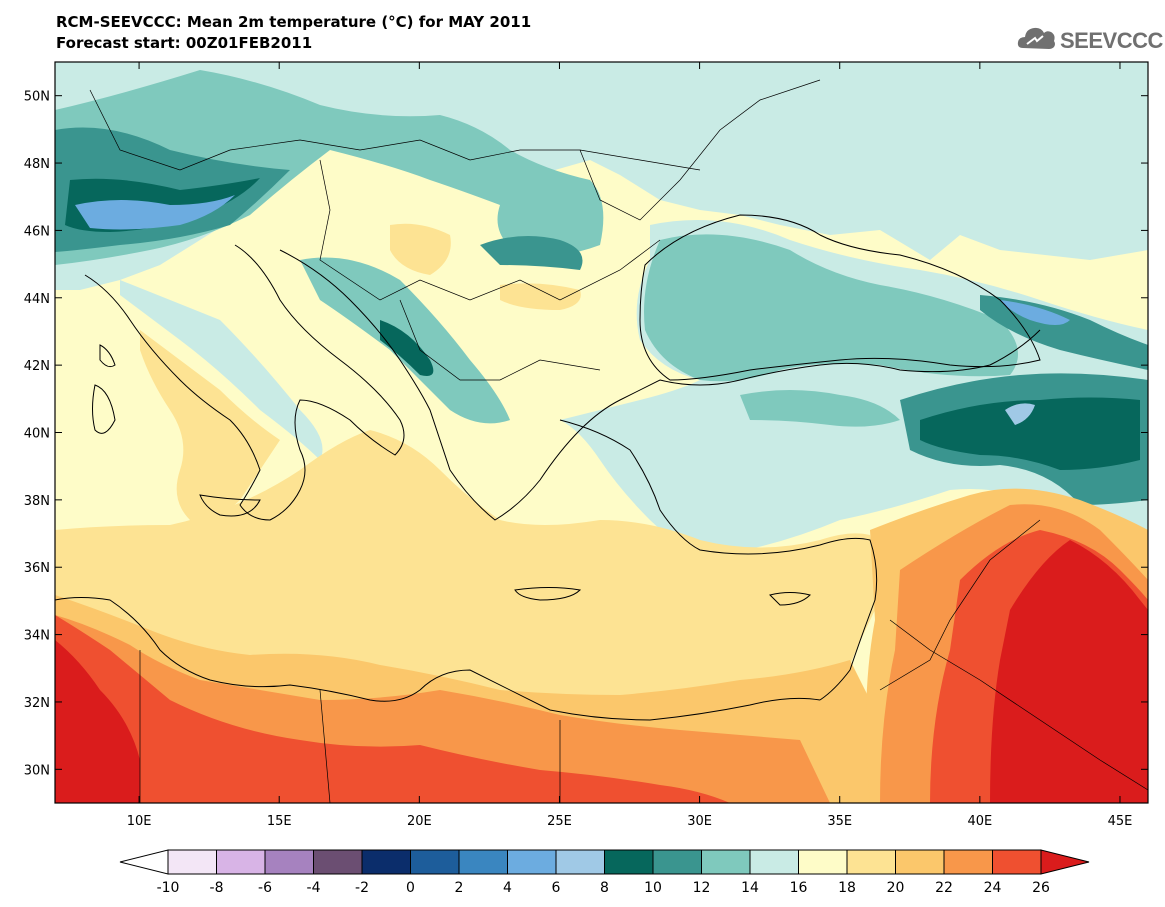  Describe the element at coordinates (155, 212) in the screenshot. I see `field-4-6-alps` at that location.